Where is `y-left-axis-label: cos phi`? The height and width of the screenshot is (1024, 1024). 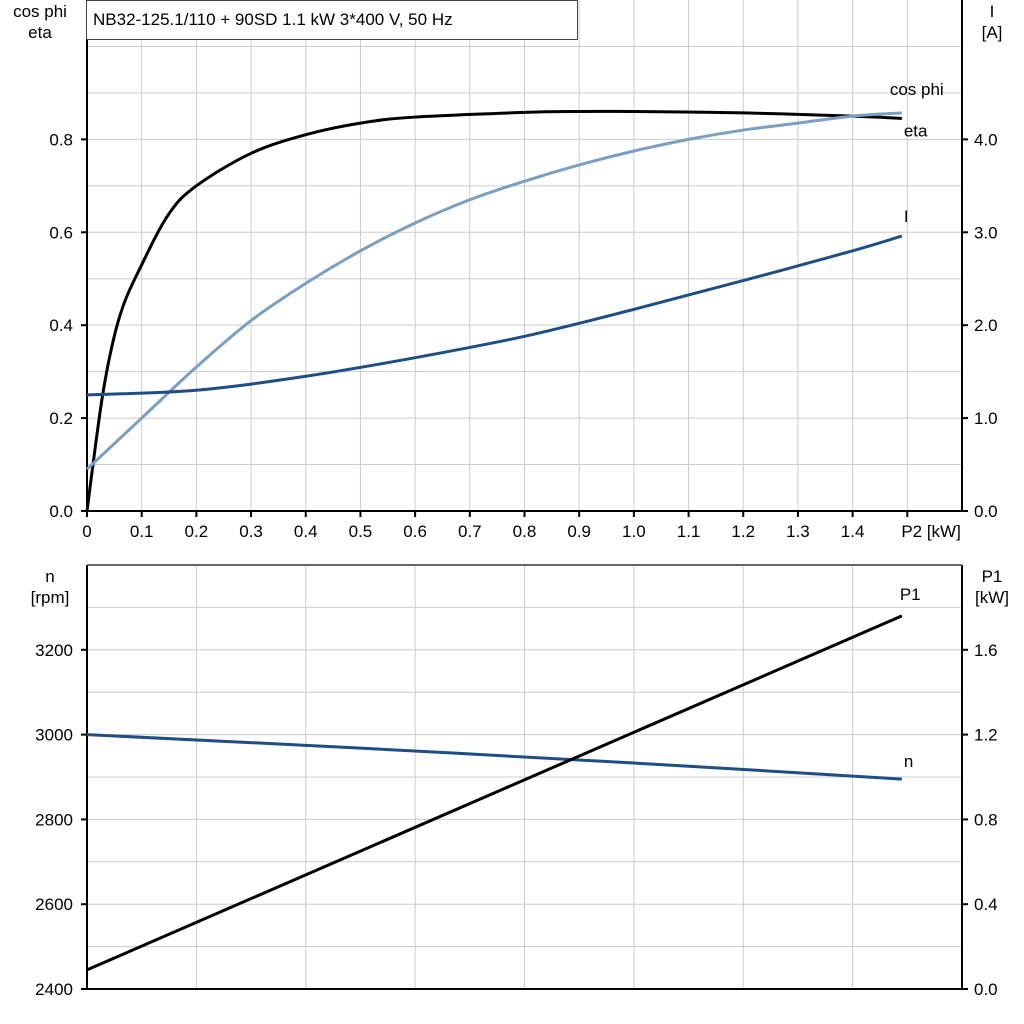
y-left-axis-label: cos phi is located at coordinates (40, 11).